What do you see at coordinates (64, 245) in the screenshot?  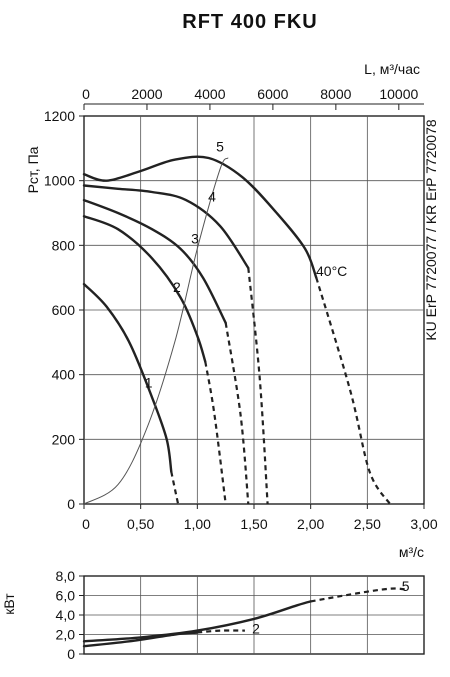 I see `y-tick-label: 800` at bounding box center [64, 245].